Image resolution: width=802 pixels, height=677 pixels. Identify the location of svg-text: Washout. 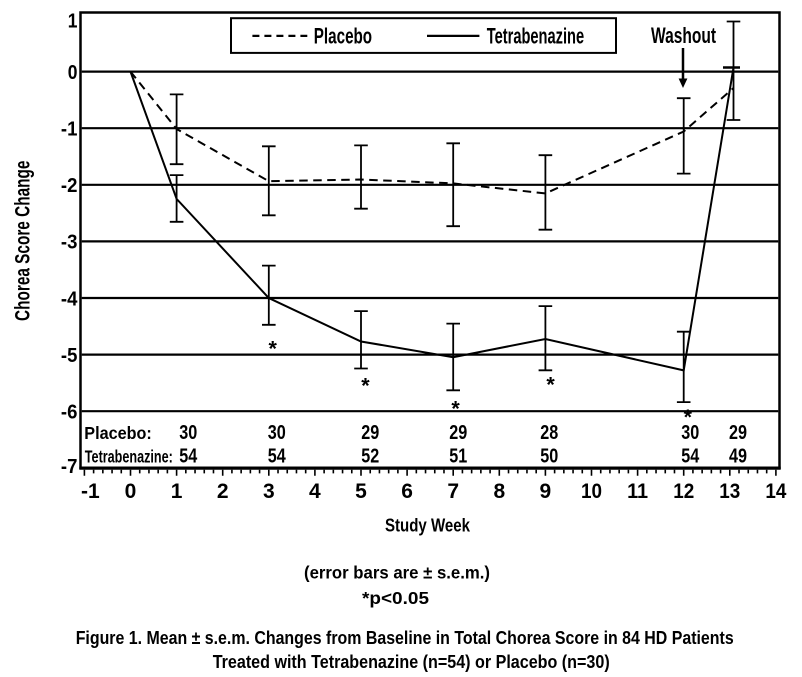
(683, 35).